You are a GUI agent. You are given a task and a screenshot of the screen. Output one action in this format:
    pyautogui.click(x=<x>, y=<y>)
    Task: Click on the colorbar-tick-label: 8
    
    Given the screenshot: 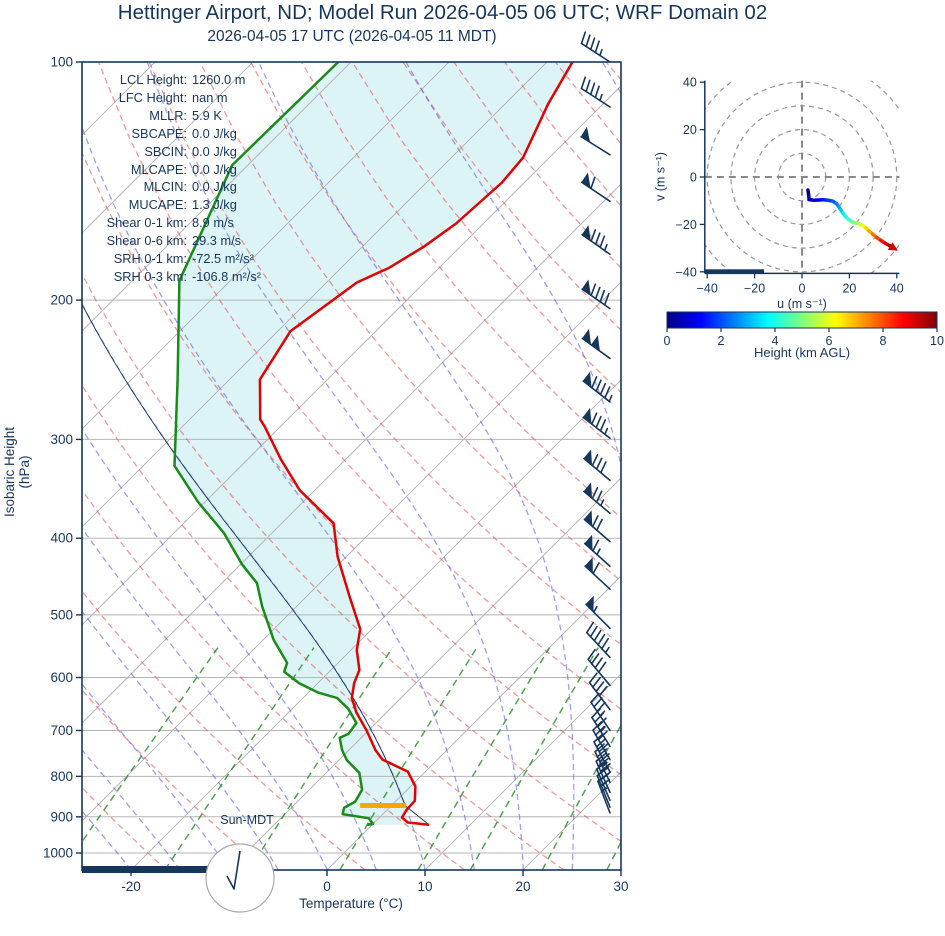 What is the action you would take?
    pyautogui.click(x=883, y=341)
    